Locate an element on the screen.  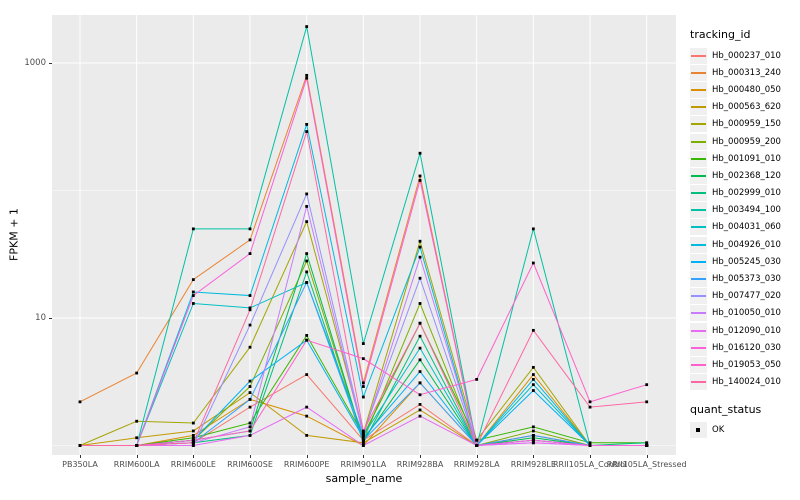
legend-label: Hb_004031_060 is located at coordinates (746, 227).